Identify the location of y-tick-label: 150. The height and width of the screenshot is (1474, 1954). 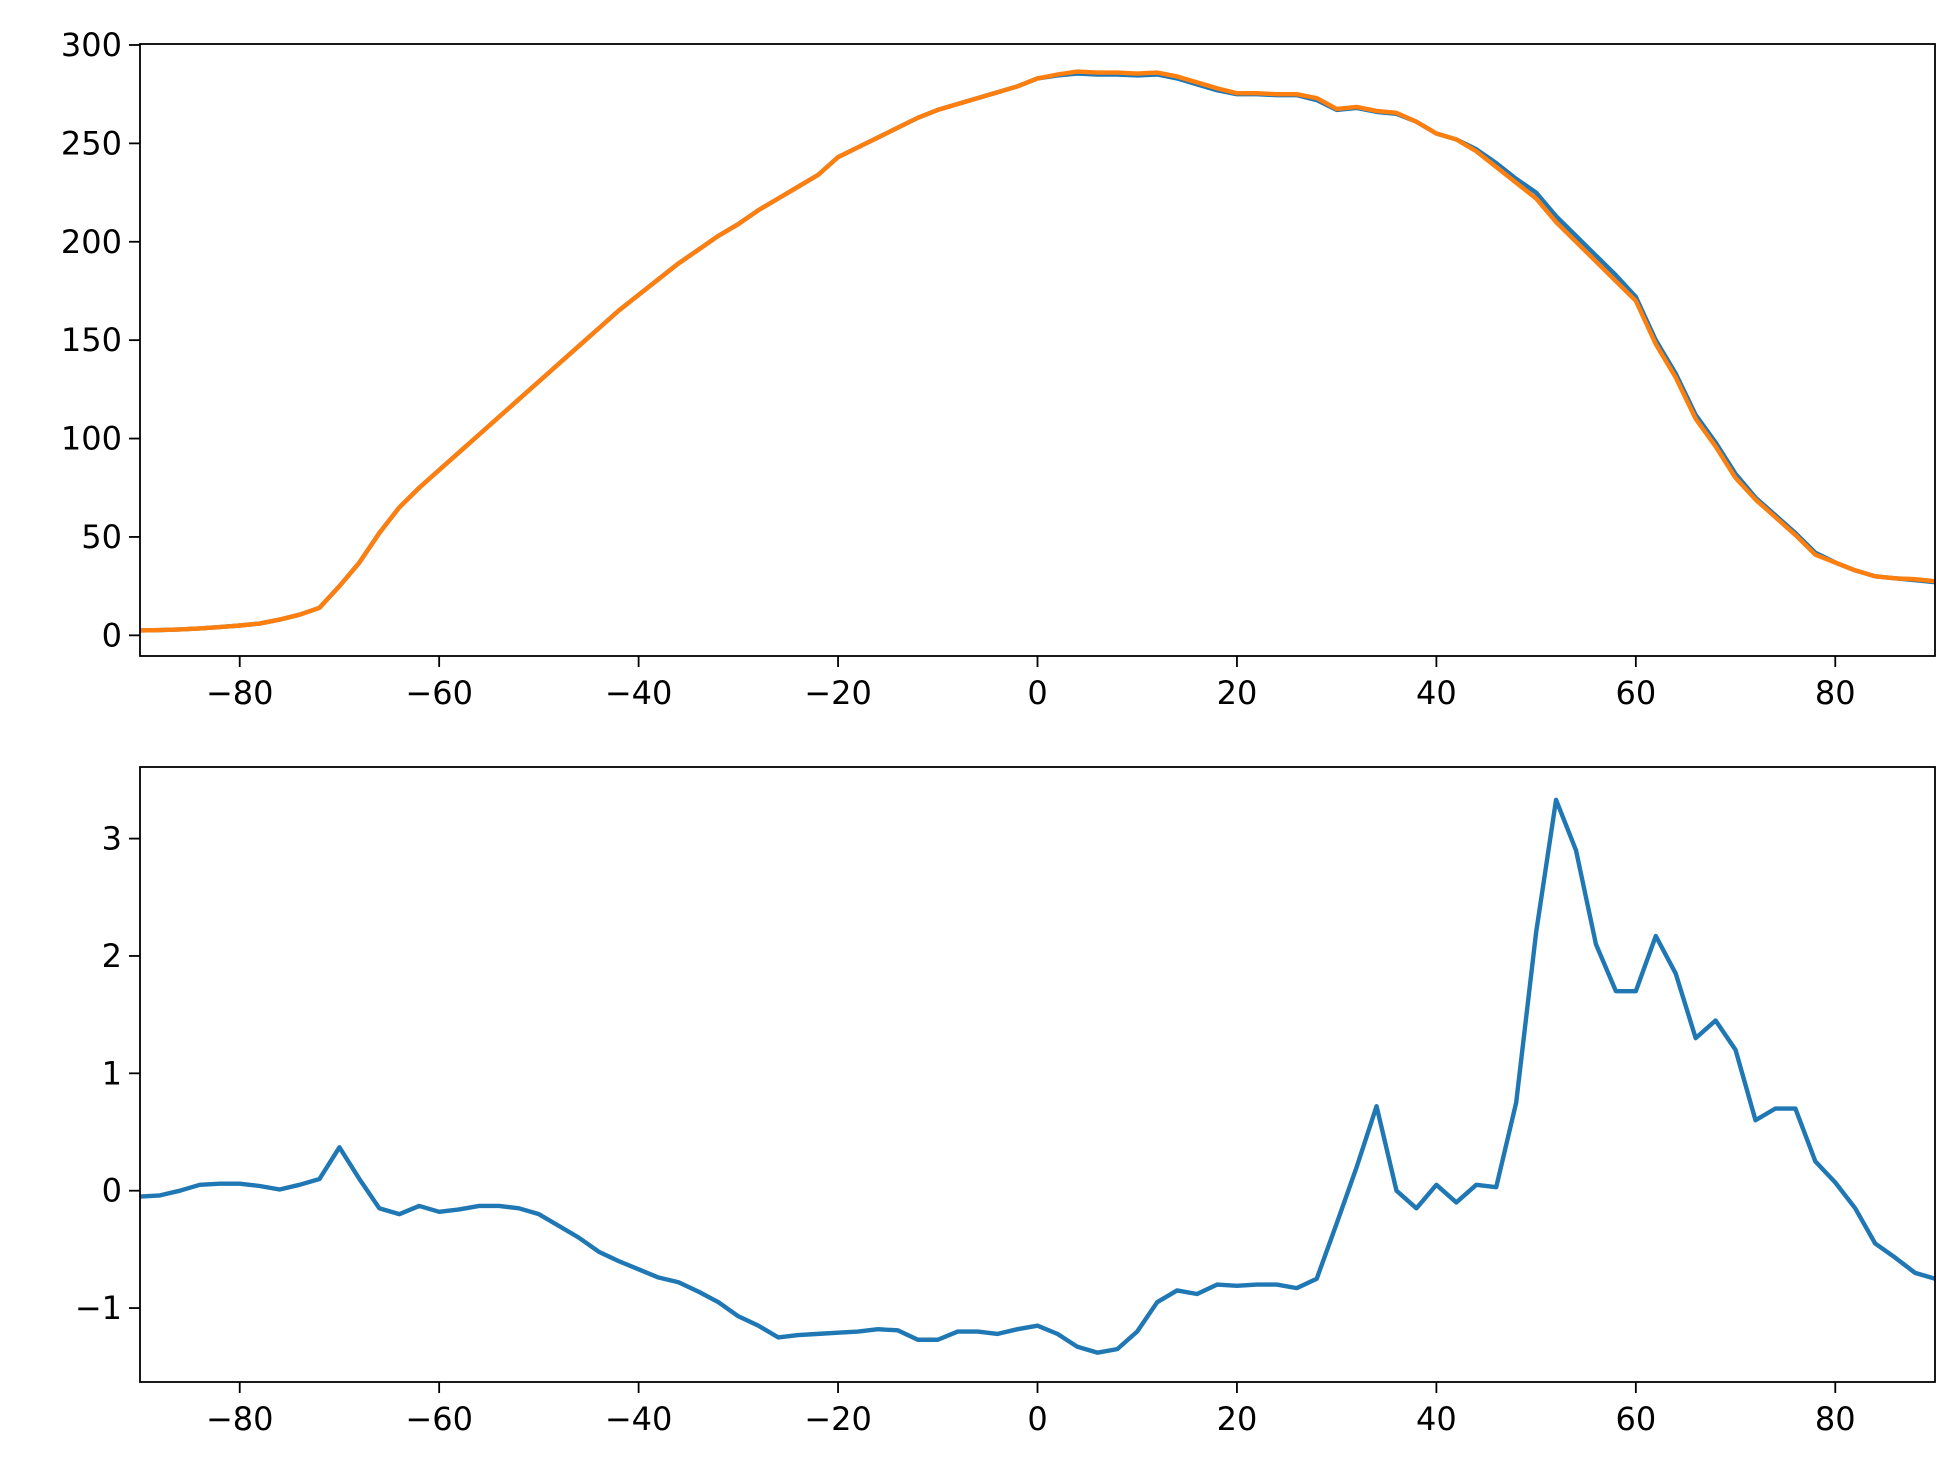
(91, 340).